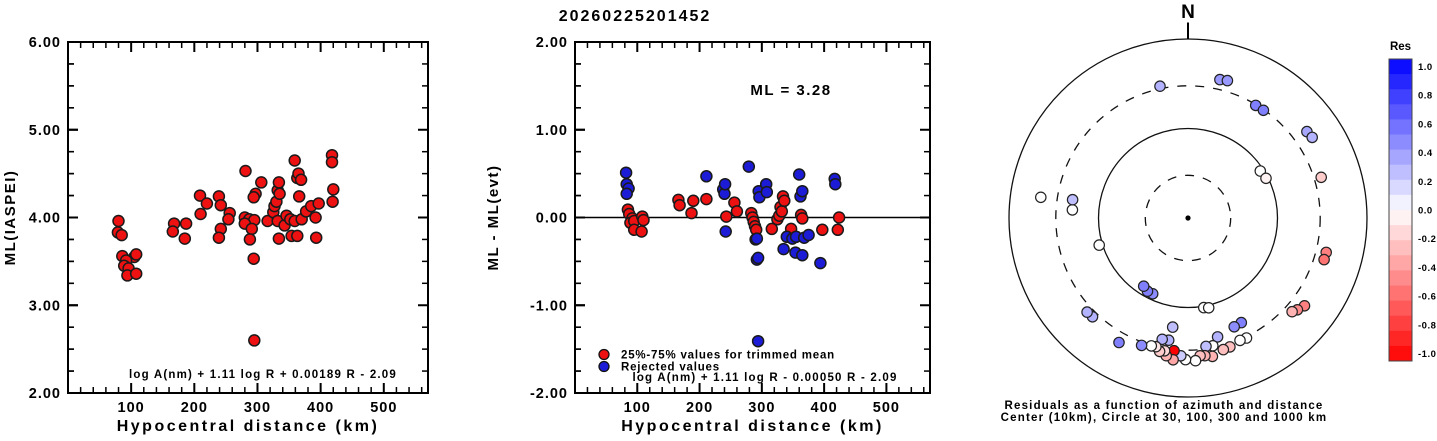 Image resolution: width=1437 pixels, height=441 pixels. I want to click on legend-label: 25%-75% values for trimmed mean, so click(728, 356).